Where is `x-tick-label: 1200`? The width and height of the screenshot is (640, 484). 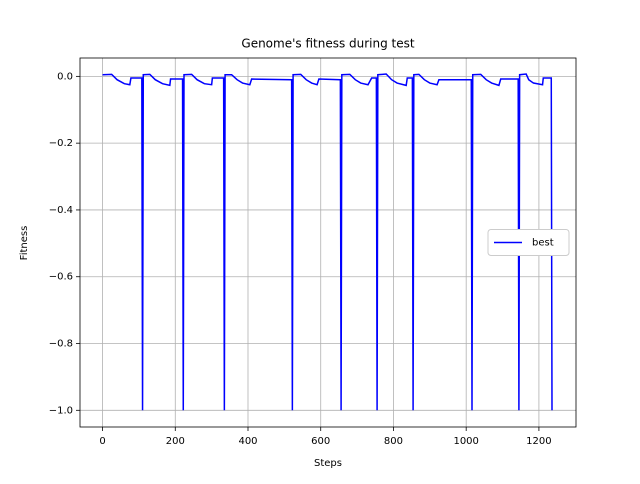
x-tick-label: 1200 is located at coordinates (538, 441).